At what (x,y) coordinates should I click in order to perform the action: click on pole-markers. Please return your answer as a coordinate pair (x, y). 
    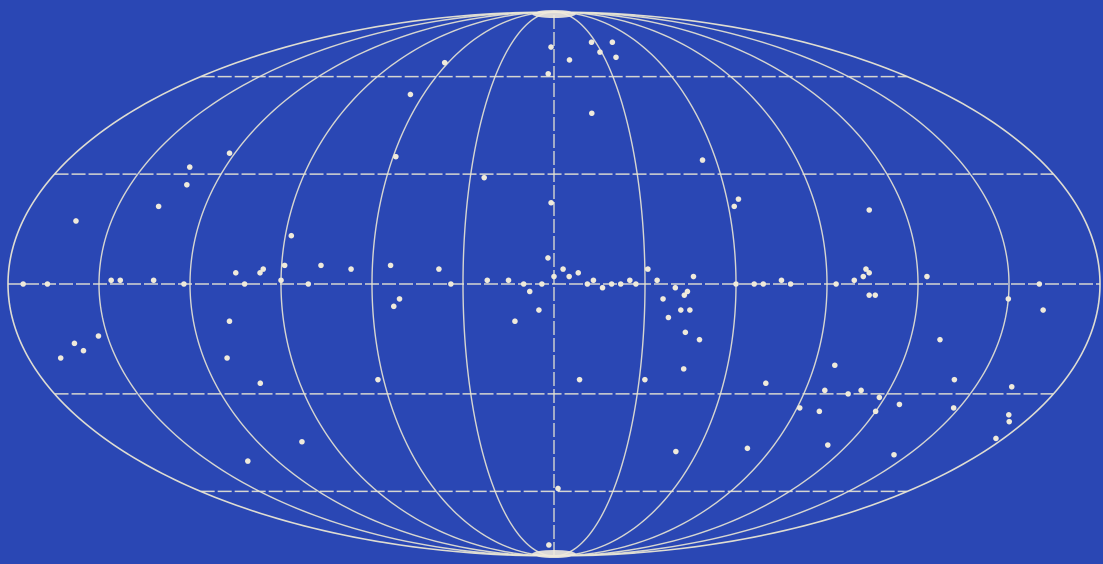
    Looking at the image, I should click on (554, 284).